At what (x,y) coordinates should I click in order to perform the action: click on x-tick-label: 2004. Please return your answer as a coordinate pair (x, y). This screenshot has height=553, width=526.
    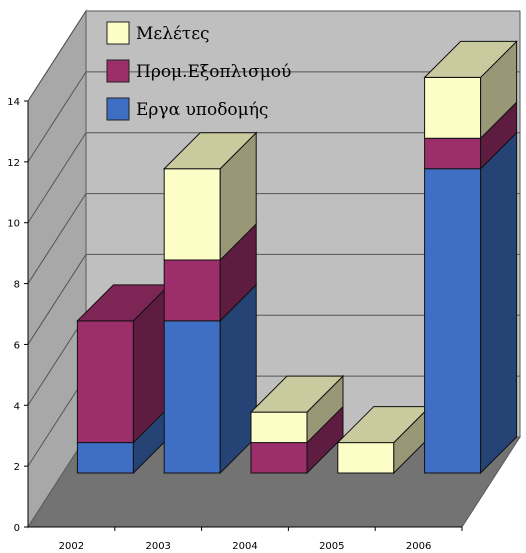
    Looking at the image, I should click on (244, 546).